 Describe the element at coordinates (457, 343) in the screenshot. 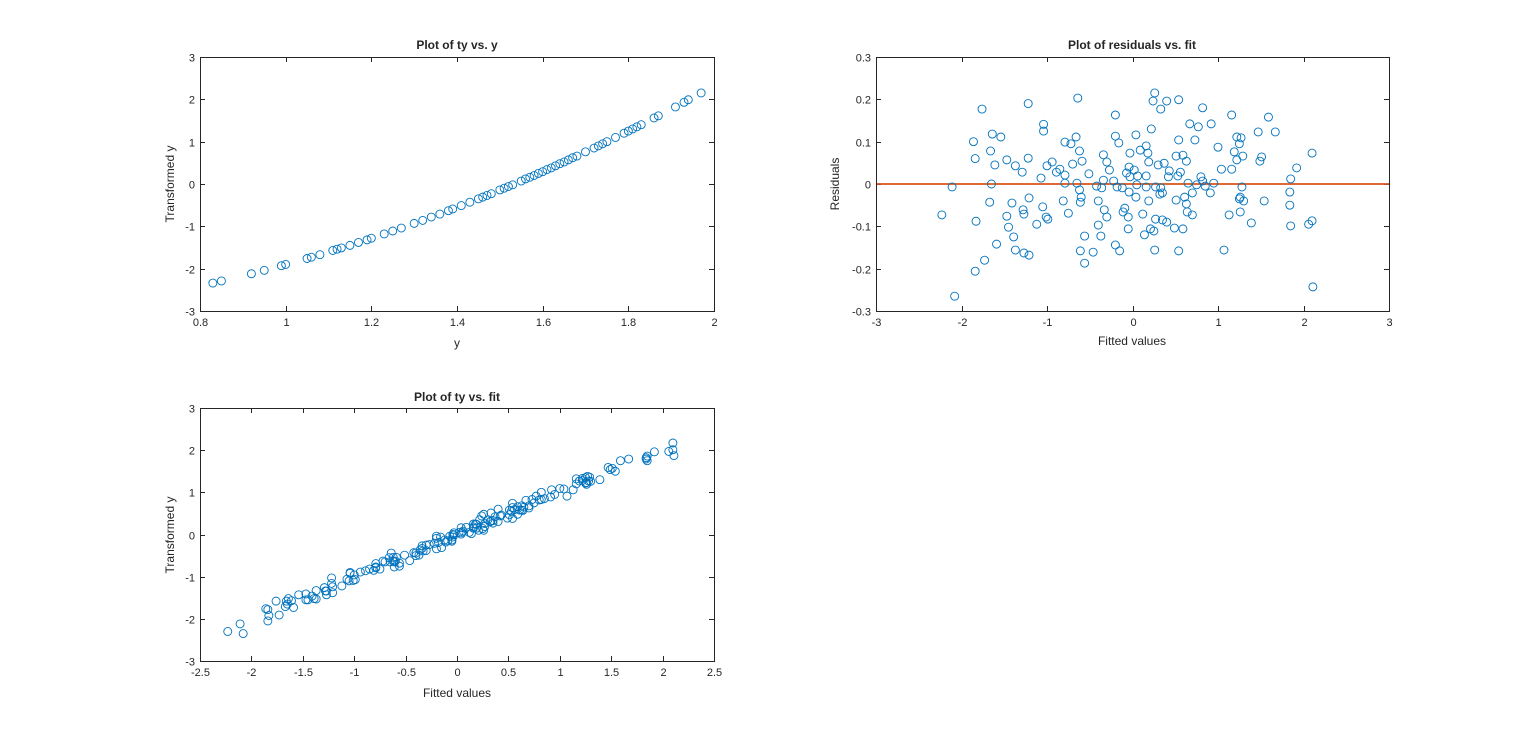

I see `x-axis-label: y` at that location.